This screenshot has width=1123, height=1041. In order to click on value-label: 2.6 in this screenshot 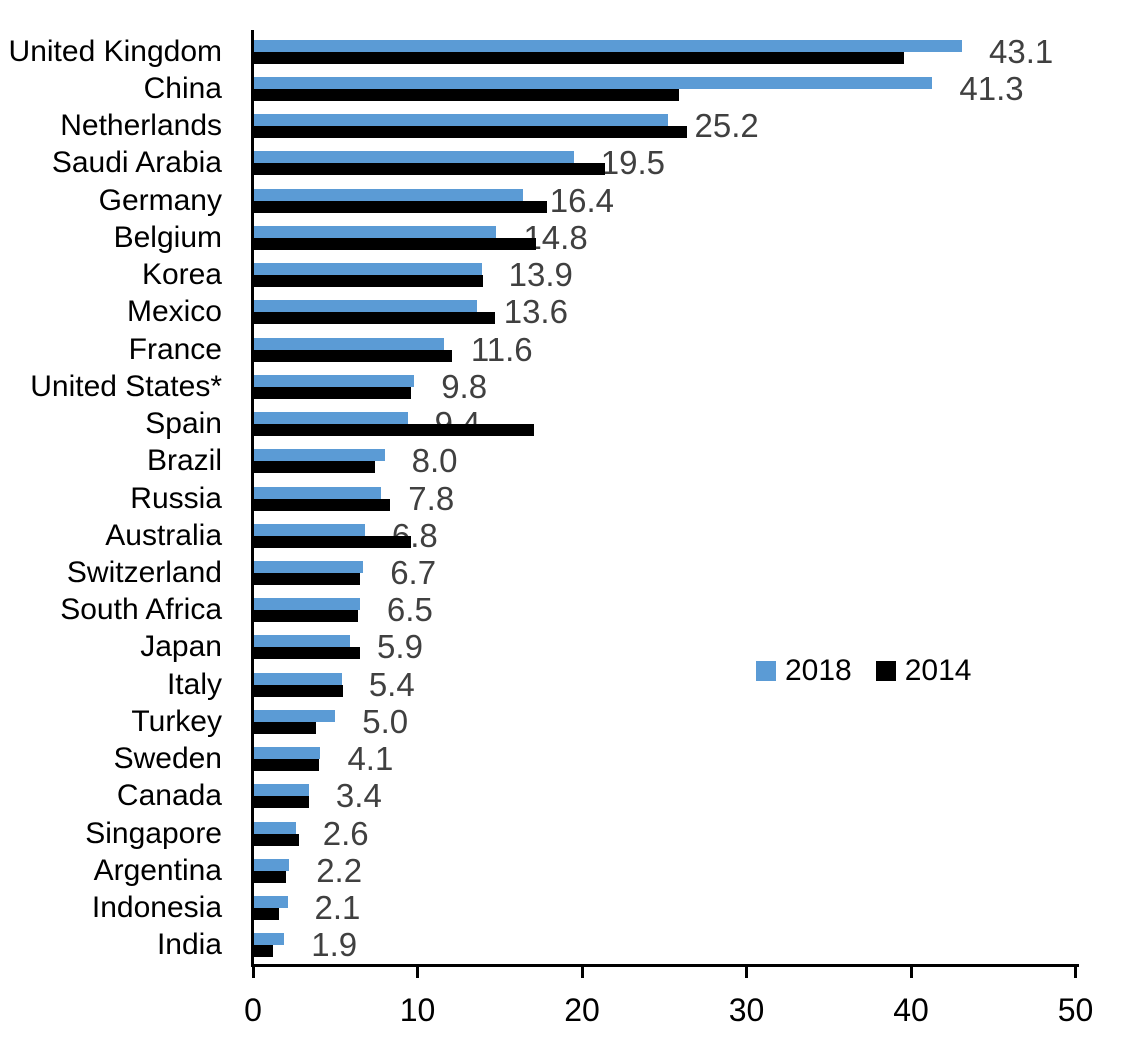, I will do `click(345, 833)`.